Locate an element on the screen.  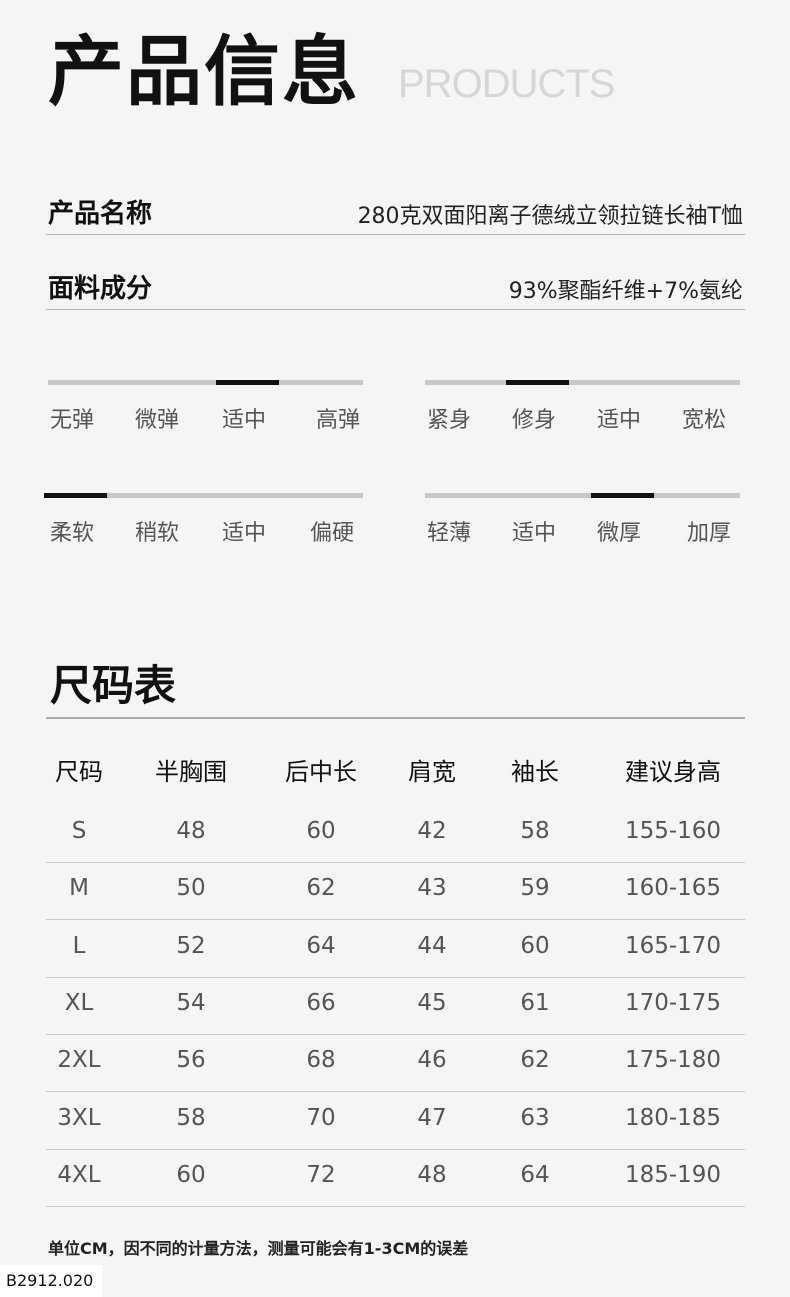
table-cell: 56 is located at coordinates (191, 1060).